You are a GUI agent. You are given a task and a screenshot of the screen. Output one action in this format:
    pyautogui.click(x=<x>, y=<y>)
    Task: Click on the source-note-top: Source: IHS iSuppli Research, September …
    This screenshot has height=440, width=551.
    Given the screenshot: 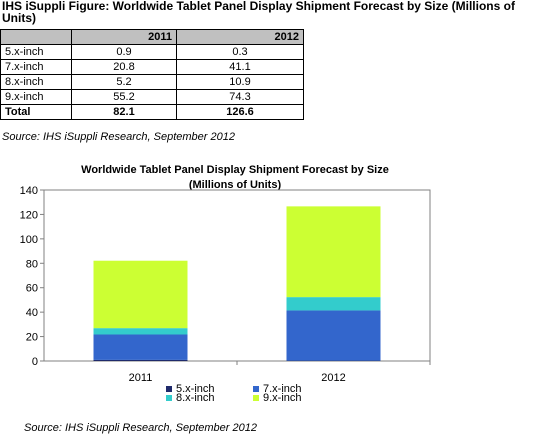 What is the action you would take?
    pyautogui.click(x=118, y=137)
    